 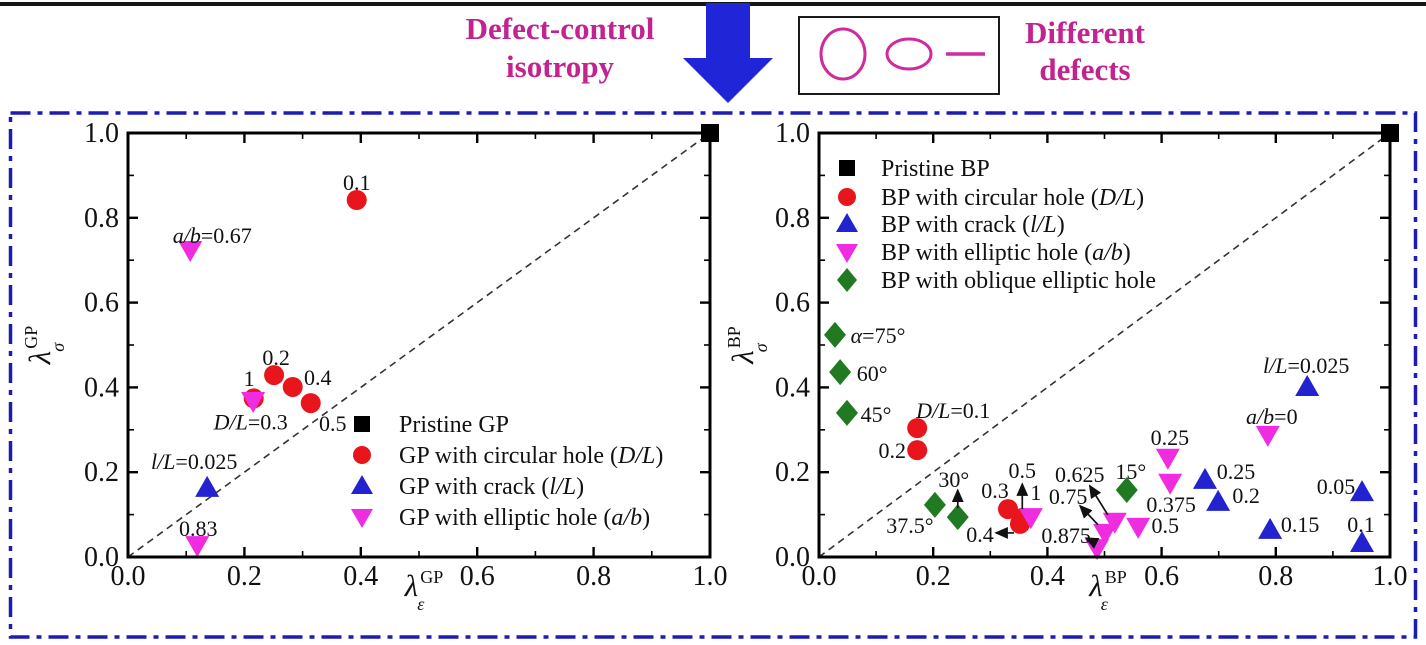 What do you see at coordinates (792, 218) in the screenshot?
I see `y-tick-label: 0.8` at bounding box center [792, 218].